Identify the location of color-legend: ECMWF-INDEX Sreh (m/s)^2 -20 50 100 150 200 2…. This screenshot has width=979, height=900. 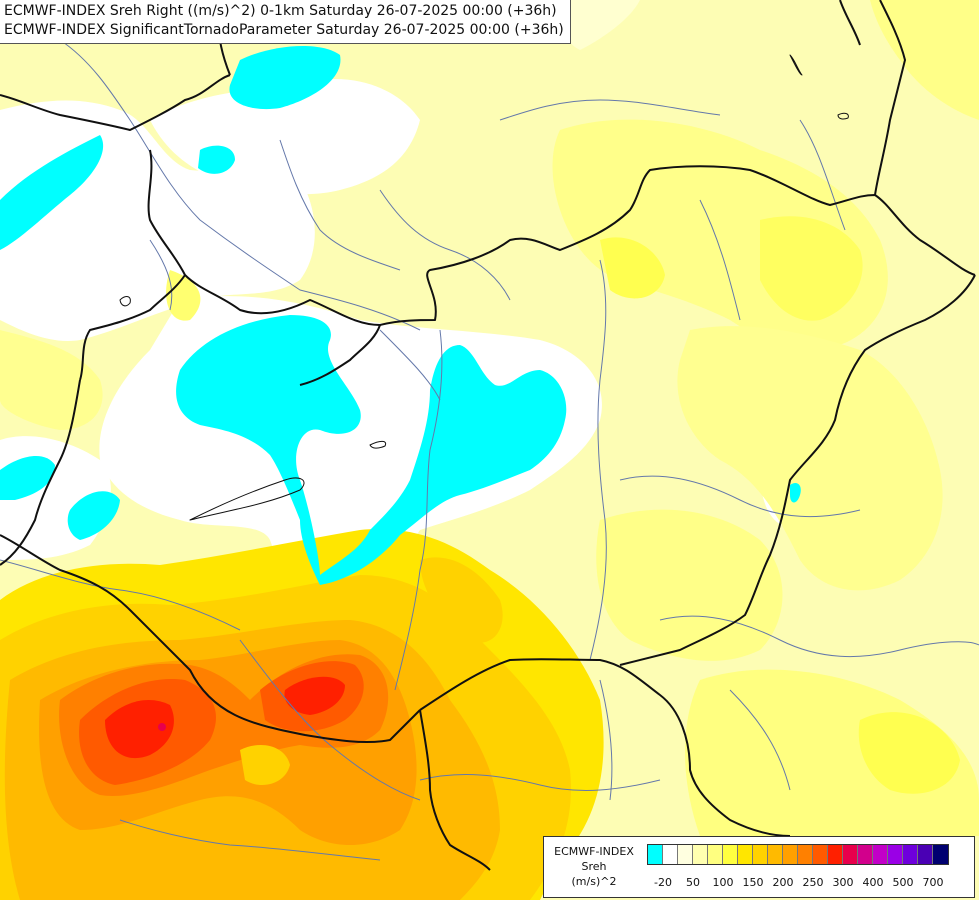
(759, 867).